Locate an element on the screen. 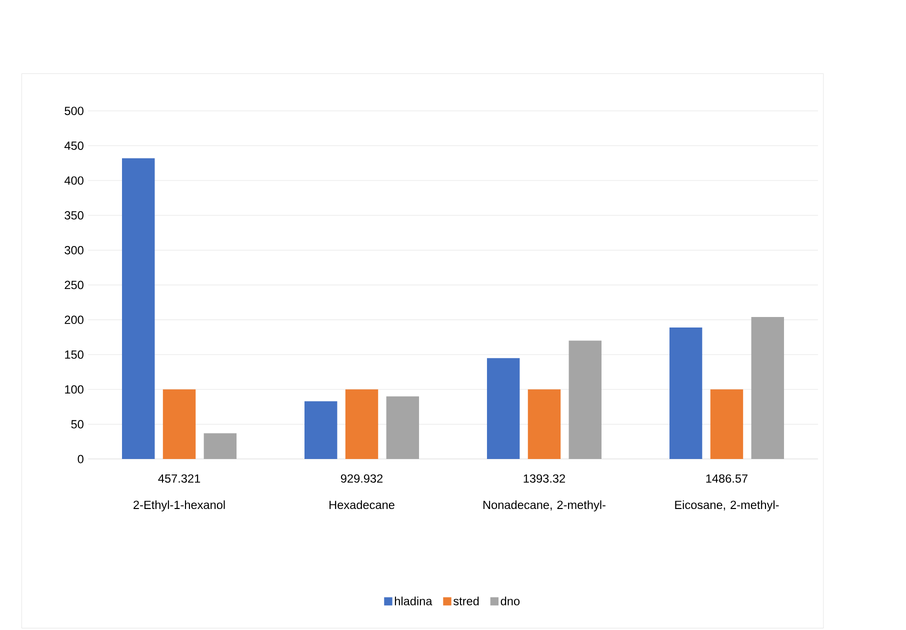  legend-label: dno is located at coordinates (510, 601).